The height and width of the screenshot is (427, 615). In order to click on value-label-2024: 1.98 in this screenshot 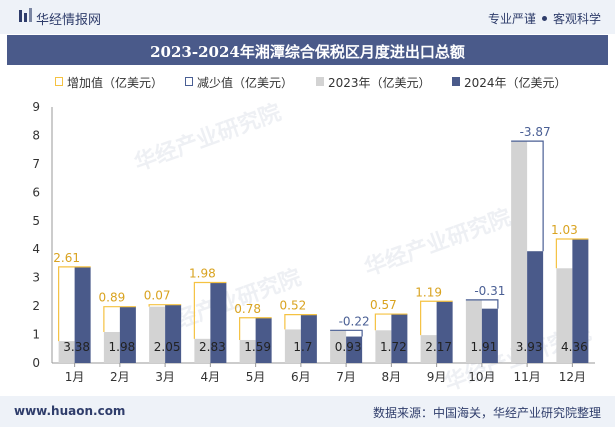, I will do `click(122, 347)`.